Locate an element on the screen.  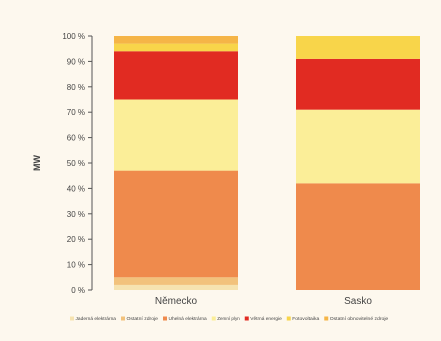
legend-label: Ostatní obnovitelné zdroje is located at coordinates (359, 318).